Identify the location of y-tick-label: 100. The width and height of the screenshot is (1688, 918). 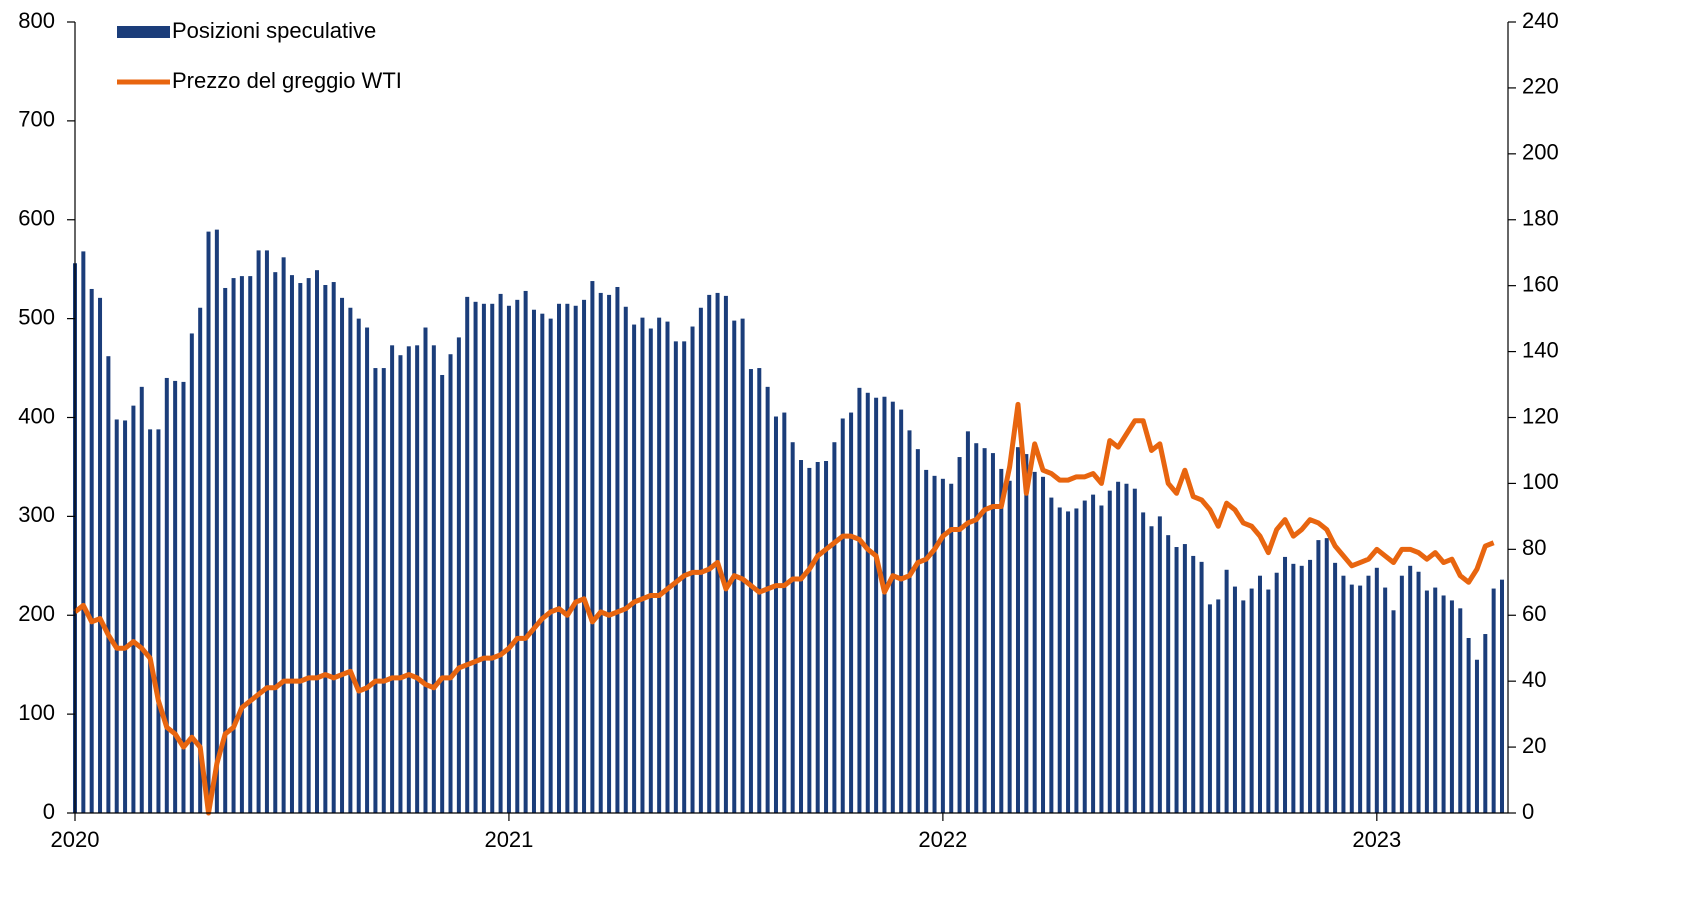
(36, 712).